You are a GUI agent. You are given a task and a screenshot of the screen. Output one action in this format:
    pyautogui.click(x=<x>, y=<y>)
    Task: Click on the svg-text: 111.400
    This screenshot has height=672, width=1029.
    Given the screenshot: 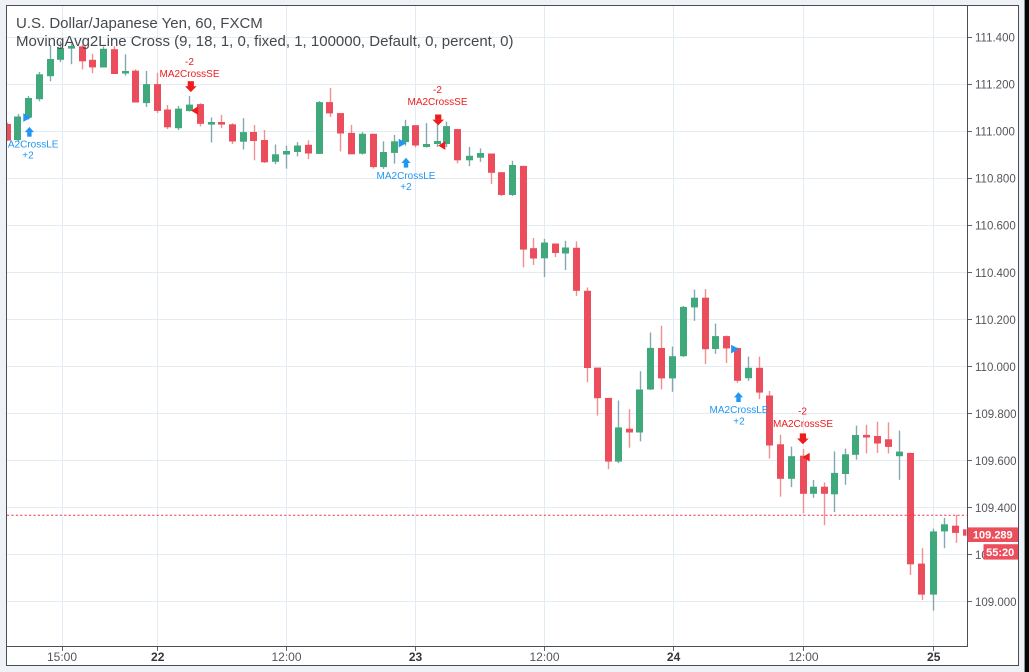 What is the action you would take?
    pyautogui.click(x=995, y=39)
    